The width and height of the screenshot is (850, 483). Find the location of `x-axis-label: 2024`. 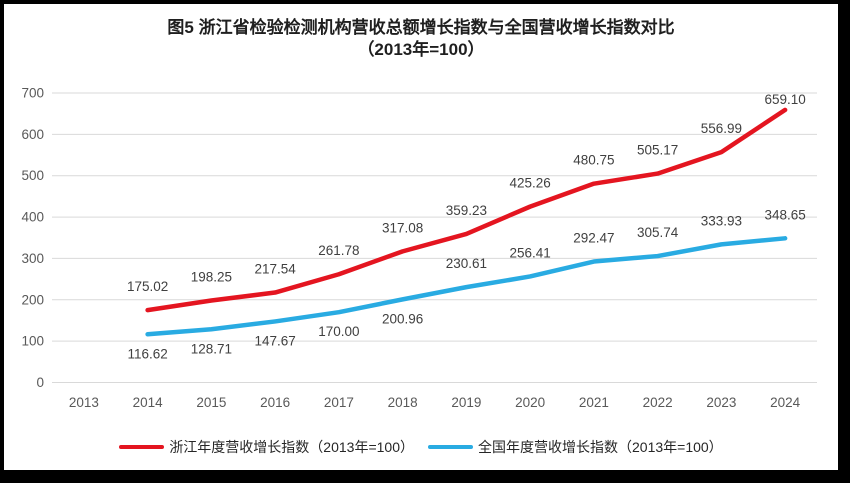

x-axis-label: 2024 is located at coordinates (785, 402).